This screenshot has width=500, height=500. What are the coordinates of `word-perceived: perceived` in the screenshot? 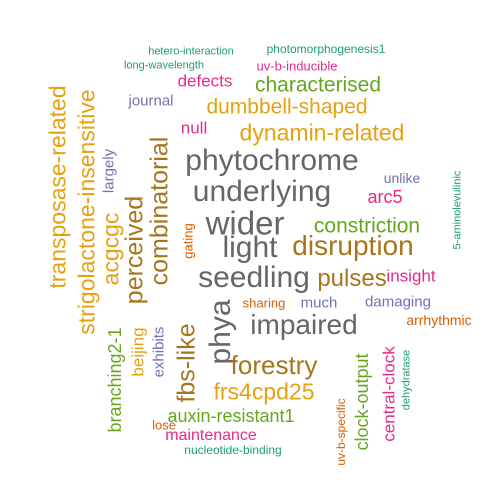 It's located at (134, 250).